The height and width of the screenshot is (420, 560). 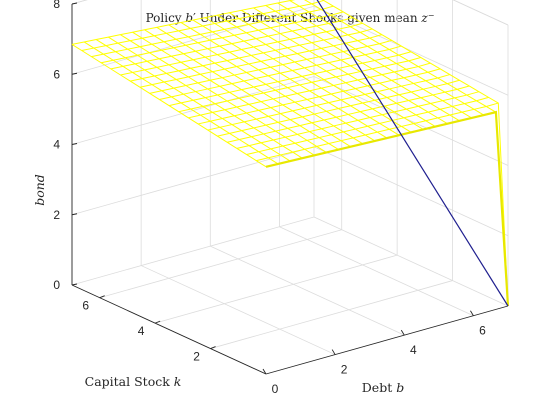 I want to click on z-tick-label: 2, so click(x=56, y=215).